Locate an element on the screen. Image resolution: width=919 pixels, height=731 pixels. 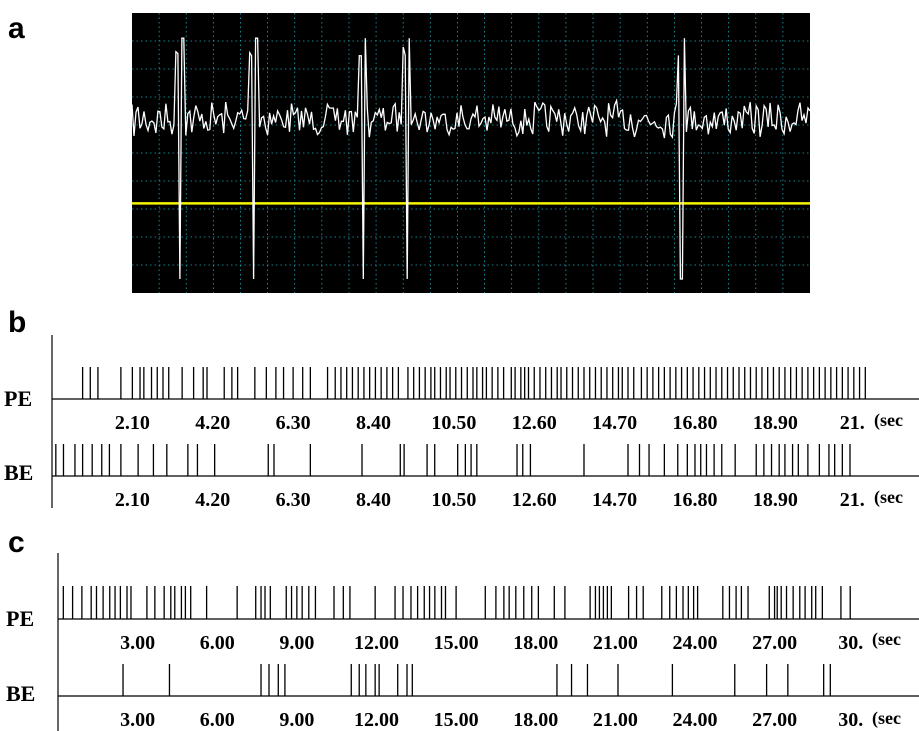
panel-b-pe-label: PE is located at coordinates (18, 398).